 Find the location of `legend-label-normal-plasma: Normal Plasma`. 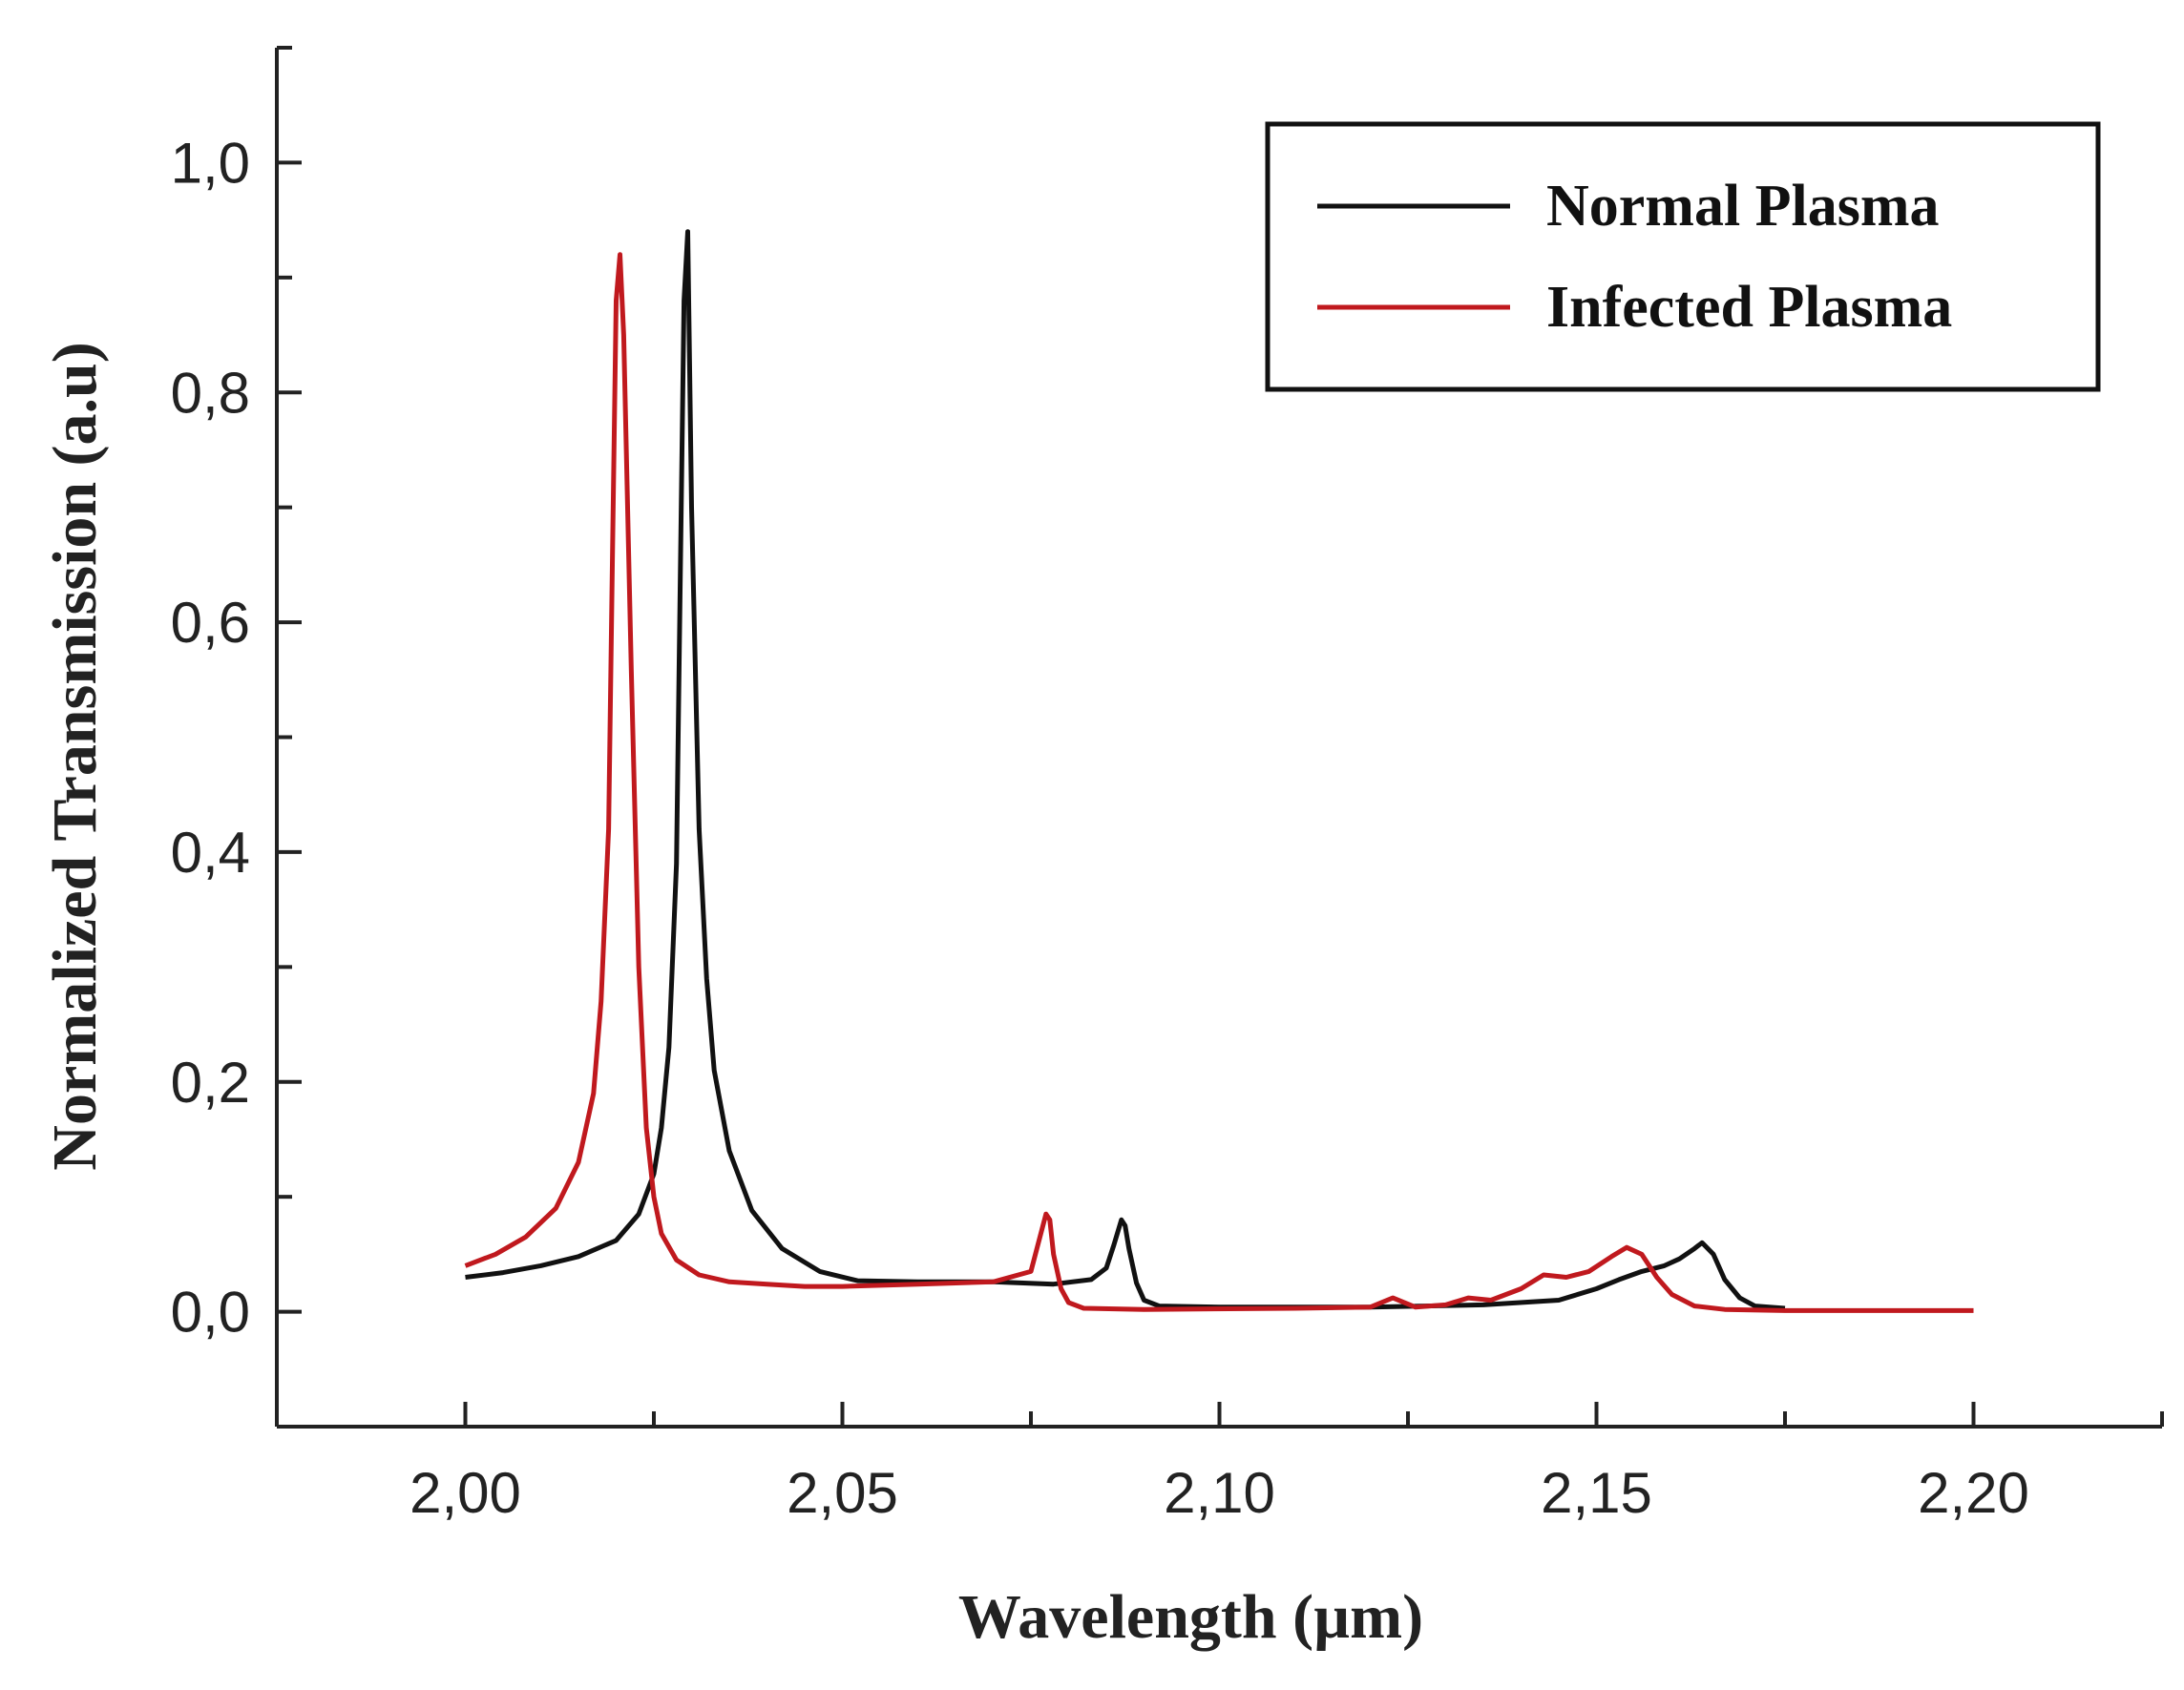

legend-label-normal-plasma: Normal Plasma is located at coordinates (1743, 206).